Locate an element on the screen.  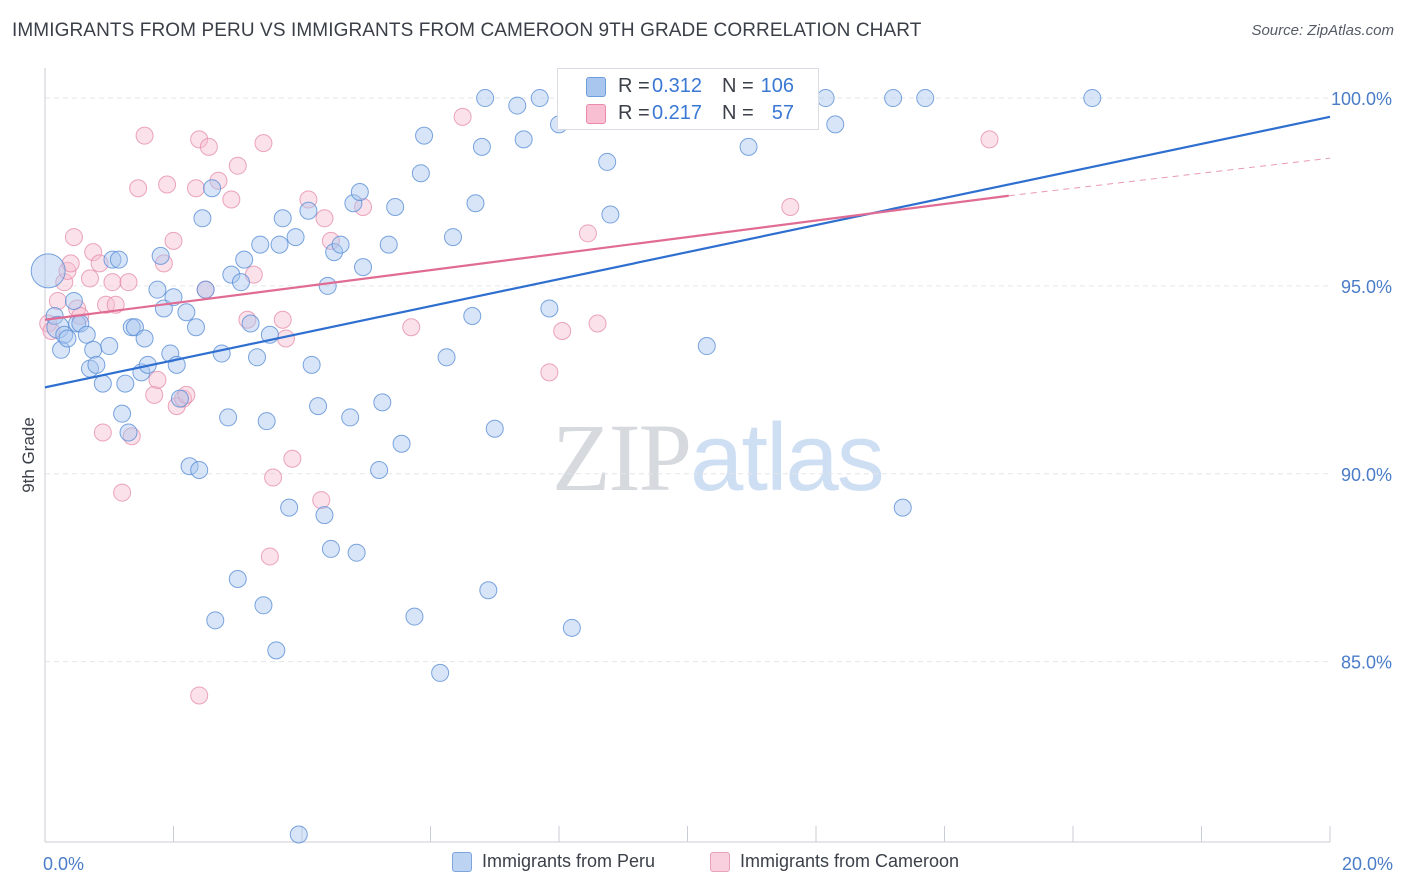
y-tick-label: 85.0% is located at coordinates (1366, 663).